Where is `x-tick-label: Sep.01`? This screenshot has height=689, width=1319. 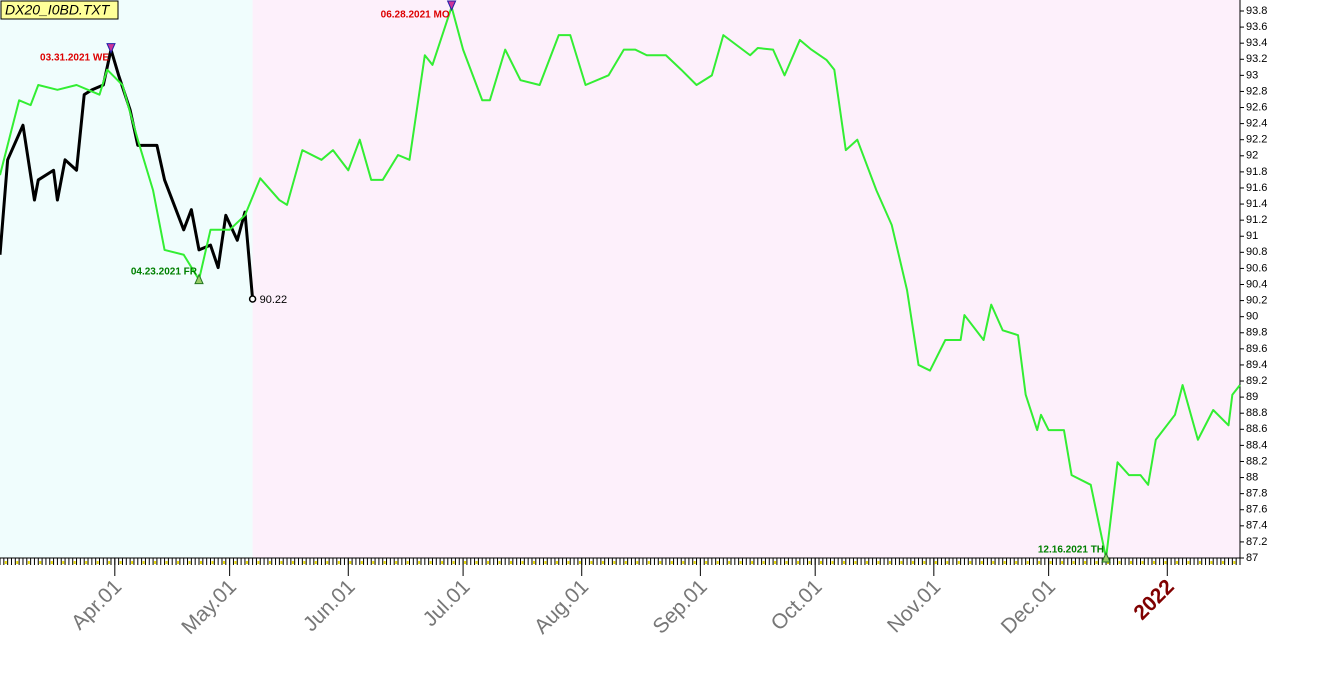 x-tick-label: Sep.01 is located at coordinates (679, 606).